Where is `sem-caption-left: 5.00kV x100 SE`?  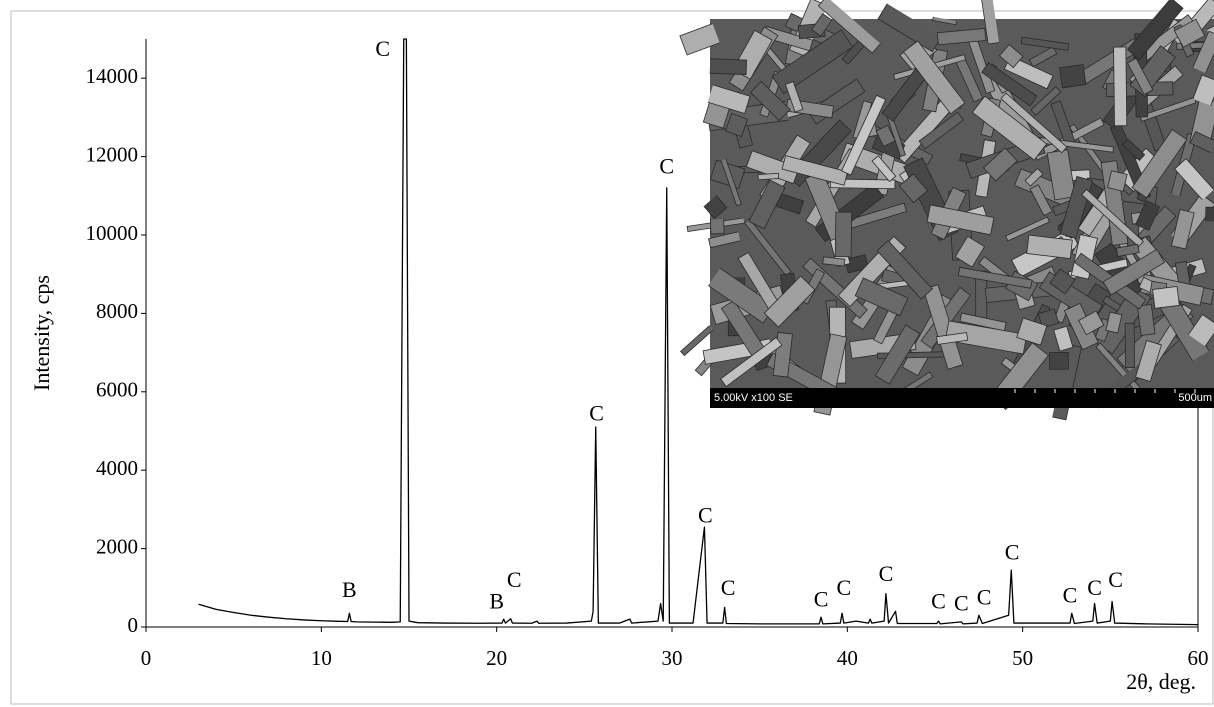
sem-caption-left: 5.00kV x100 SE is located at coordinates (753, 398).